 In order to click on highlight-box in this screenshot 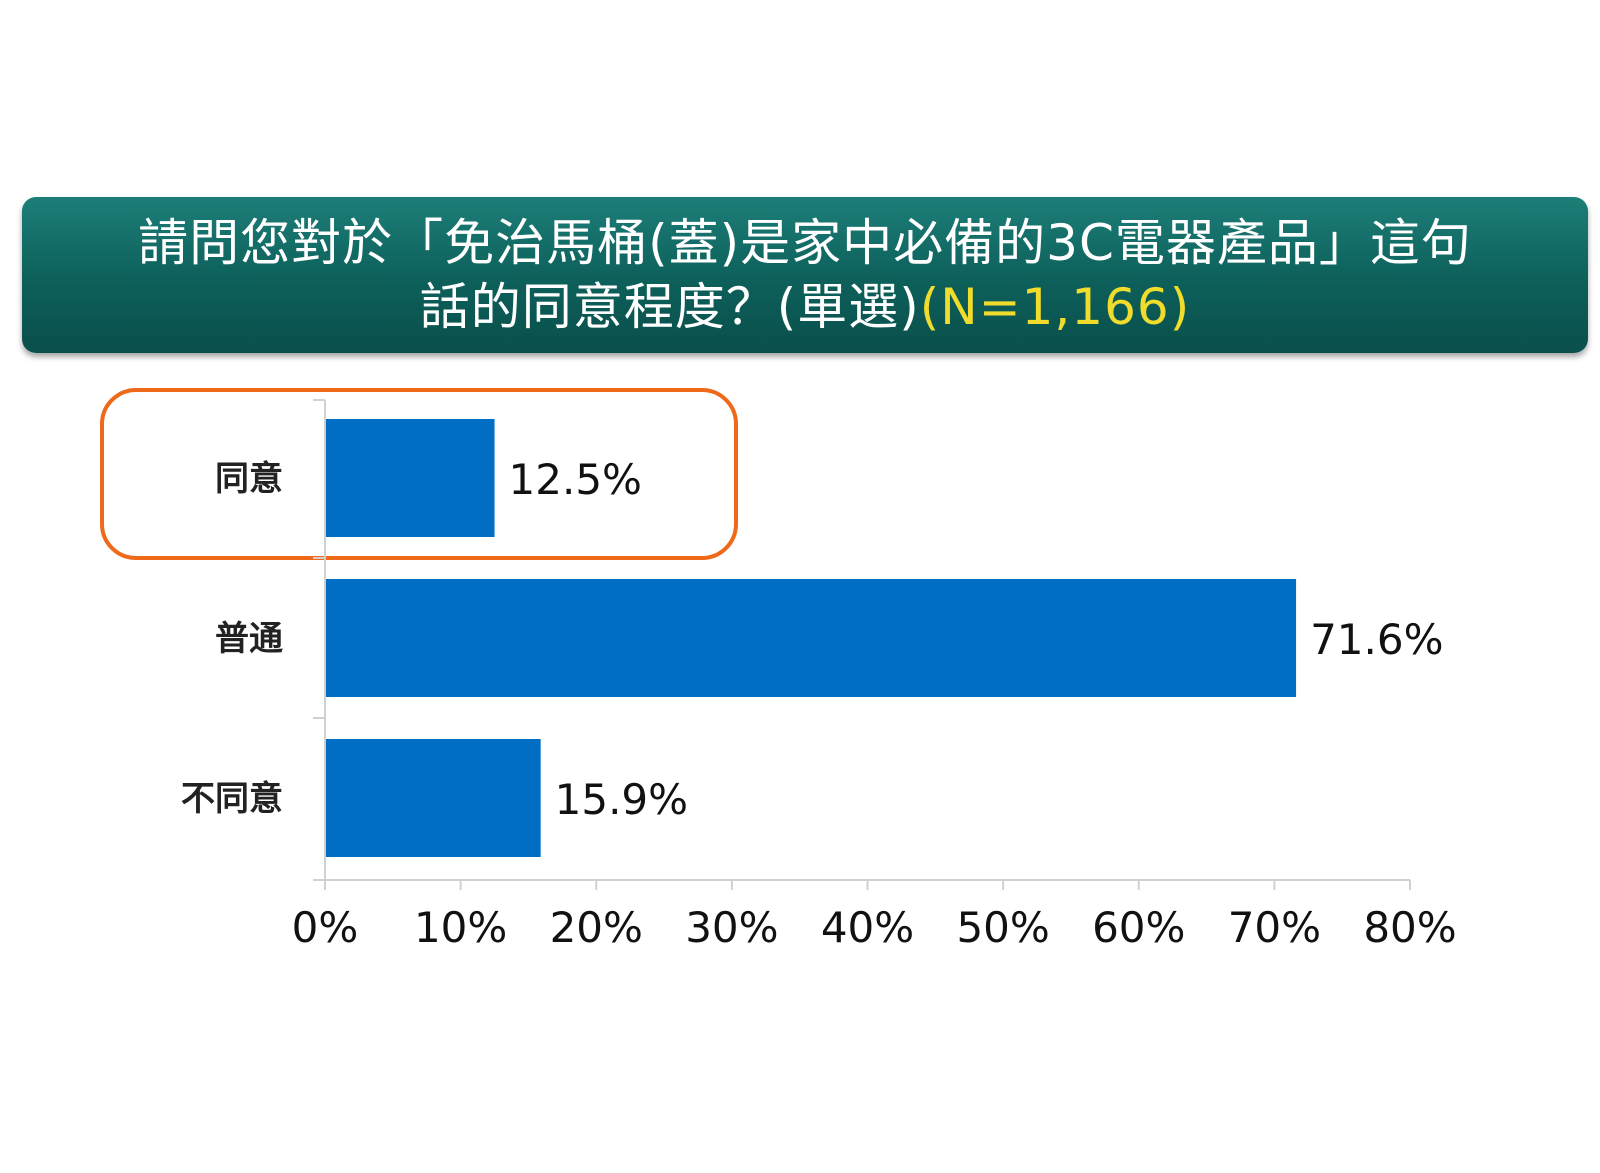, I will do `click(419, 474)`.